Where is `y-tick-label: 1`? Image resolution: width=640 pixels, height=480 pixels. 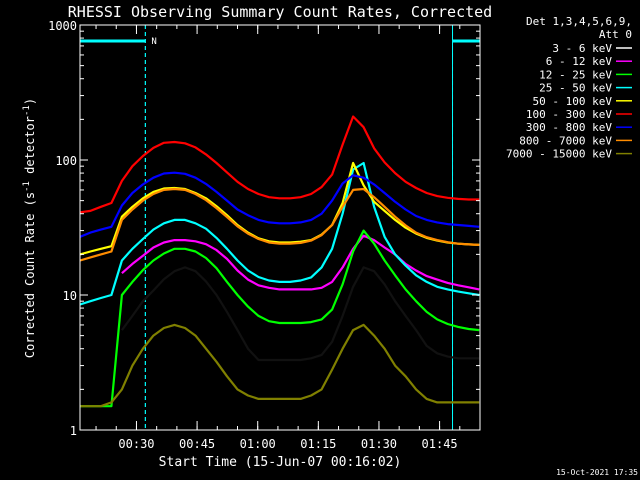
y-tick-label: 1 is located at coordinates (73, 431).